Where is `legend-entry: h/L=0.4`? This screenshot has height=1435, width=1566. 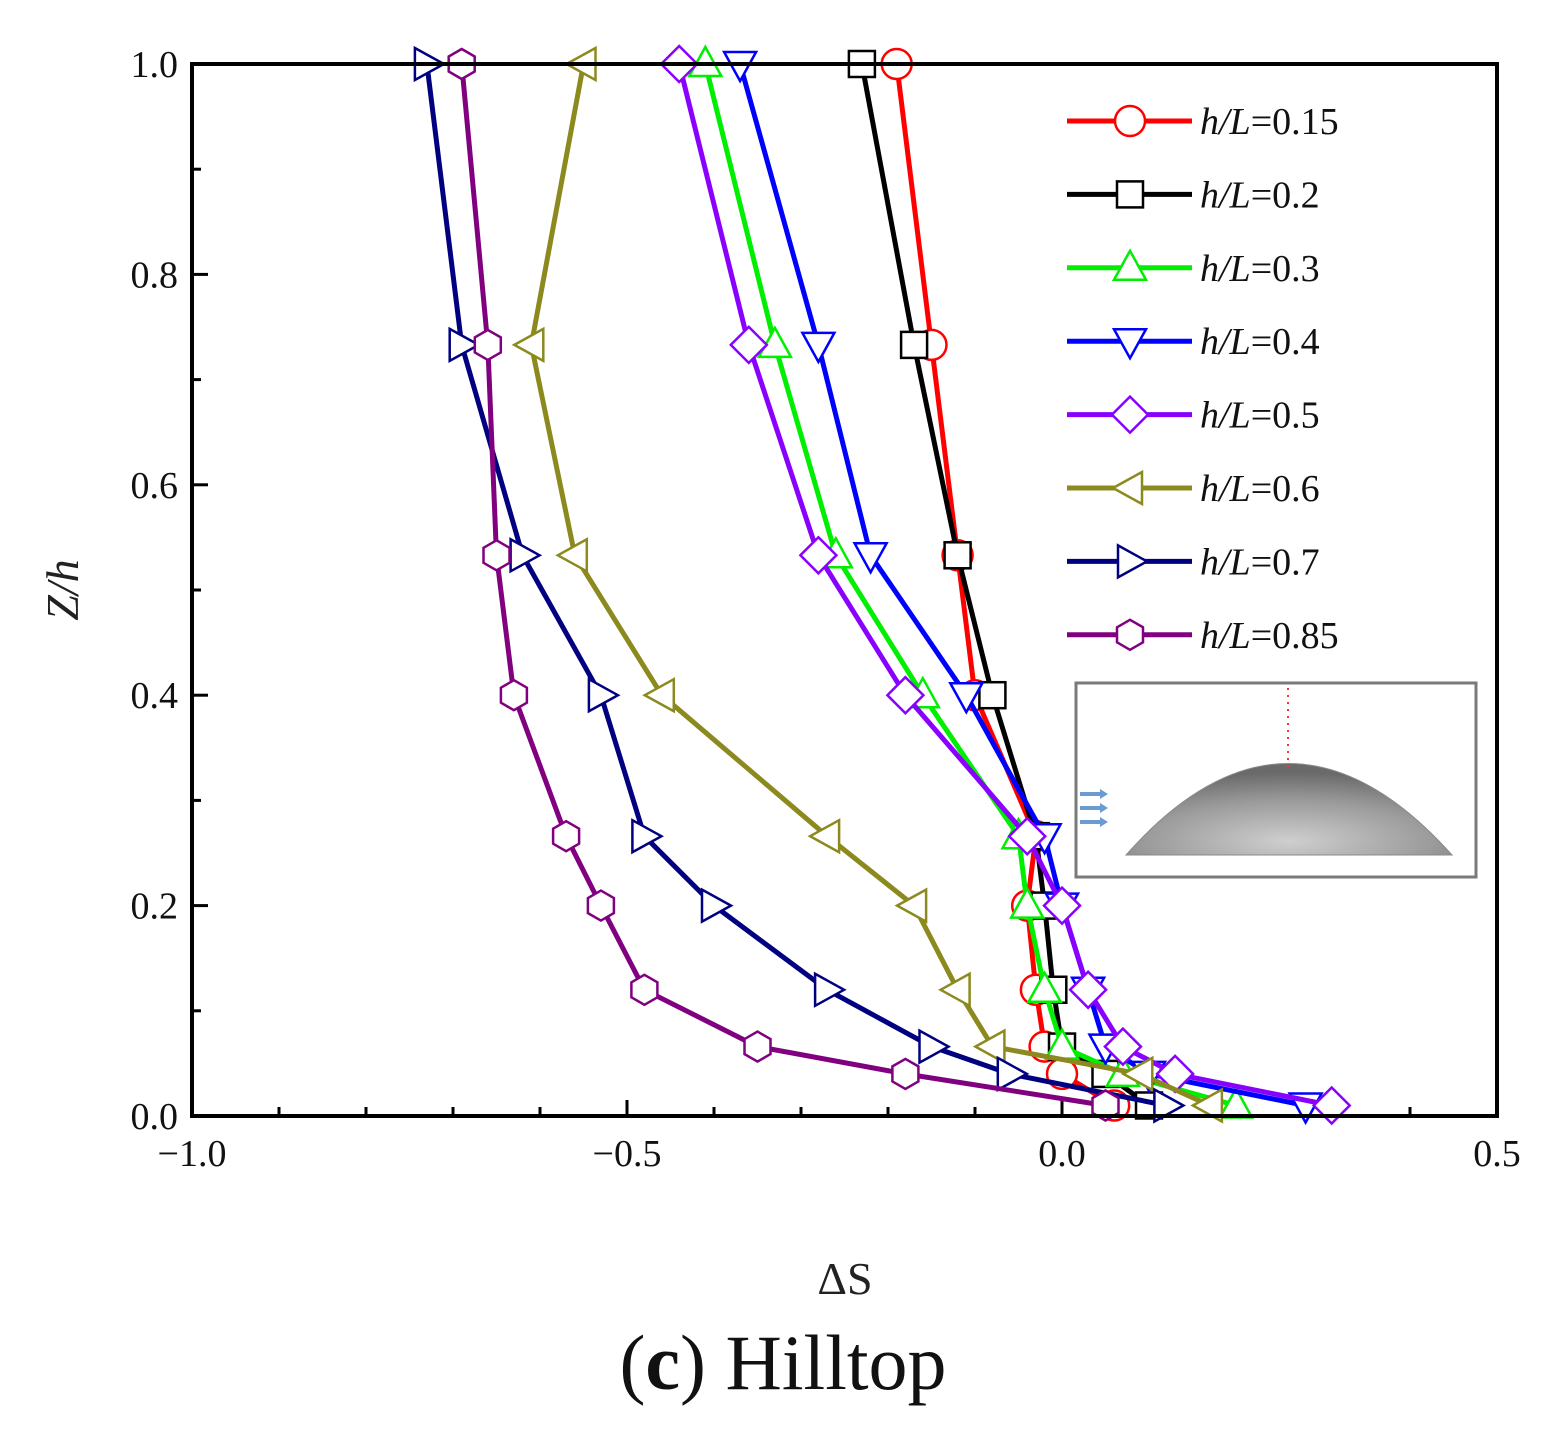
legend-entry: h/L=0.4 is located at coordinates (1193, 342).